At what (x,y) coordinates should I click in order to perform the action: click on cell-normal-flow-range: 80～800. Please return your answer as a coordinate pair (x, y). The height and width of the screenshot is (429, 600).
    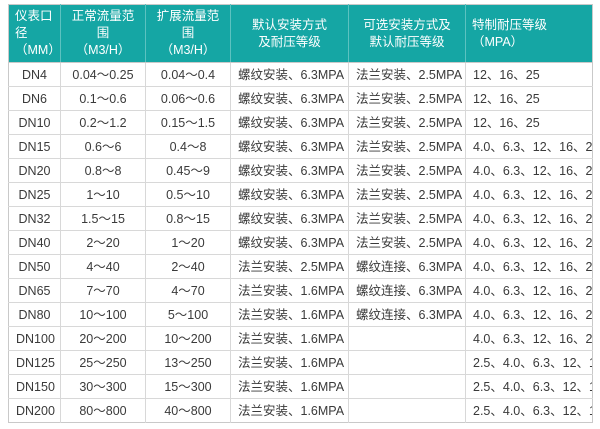
    Looking at the image, I should click on (103, 410).